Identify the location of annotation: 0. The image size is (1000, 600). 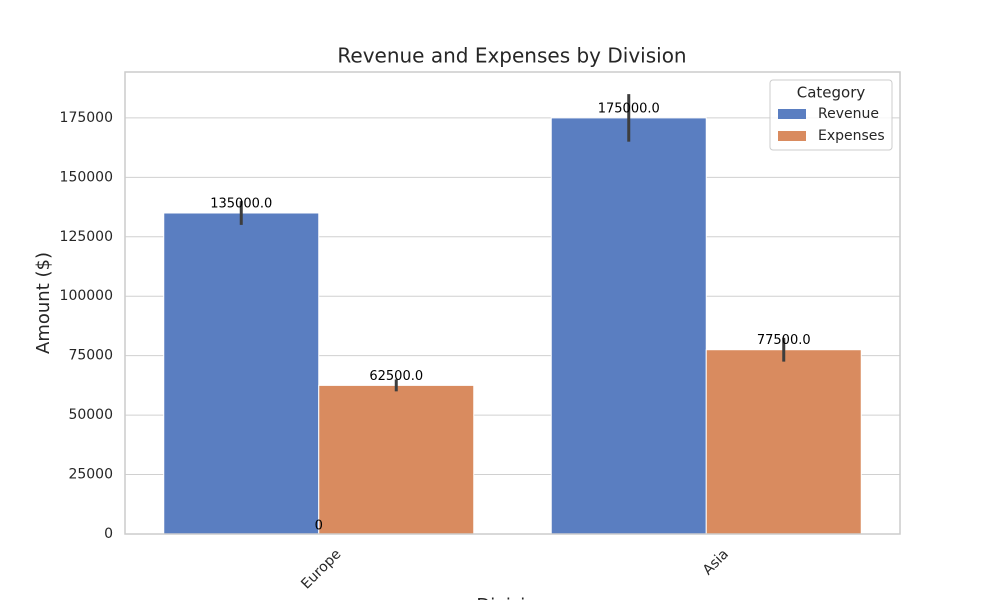
(319, 526).